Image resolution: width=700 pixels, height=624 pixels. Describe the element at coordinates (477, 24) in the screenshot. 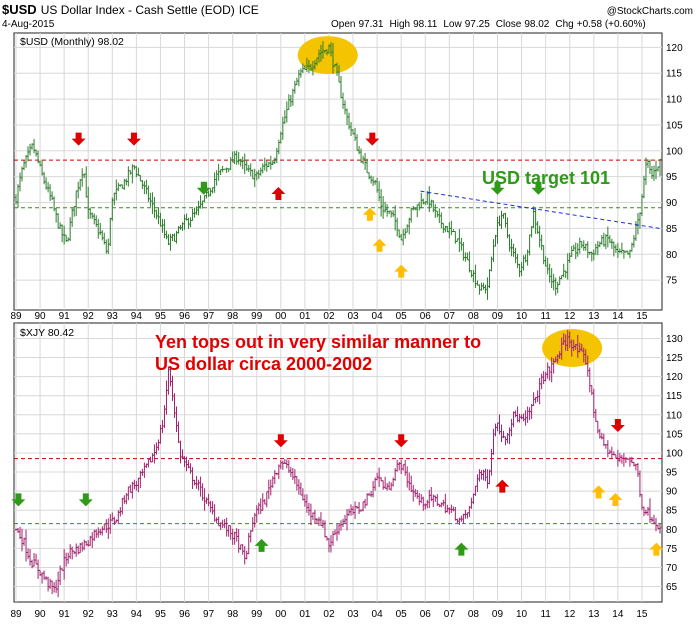

I see `low-value: 97.25` at that location.